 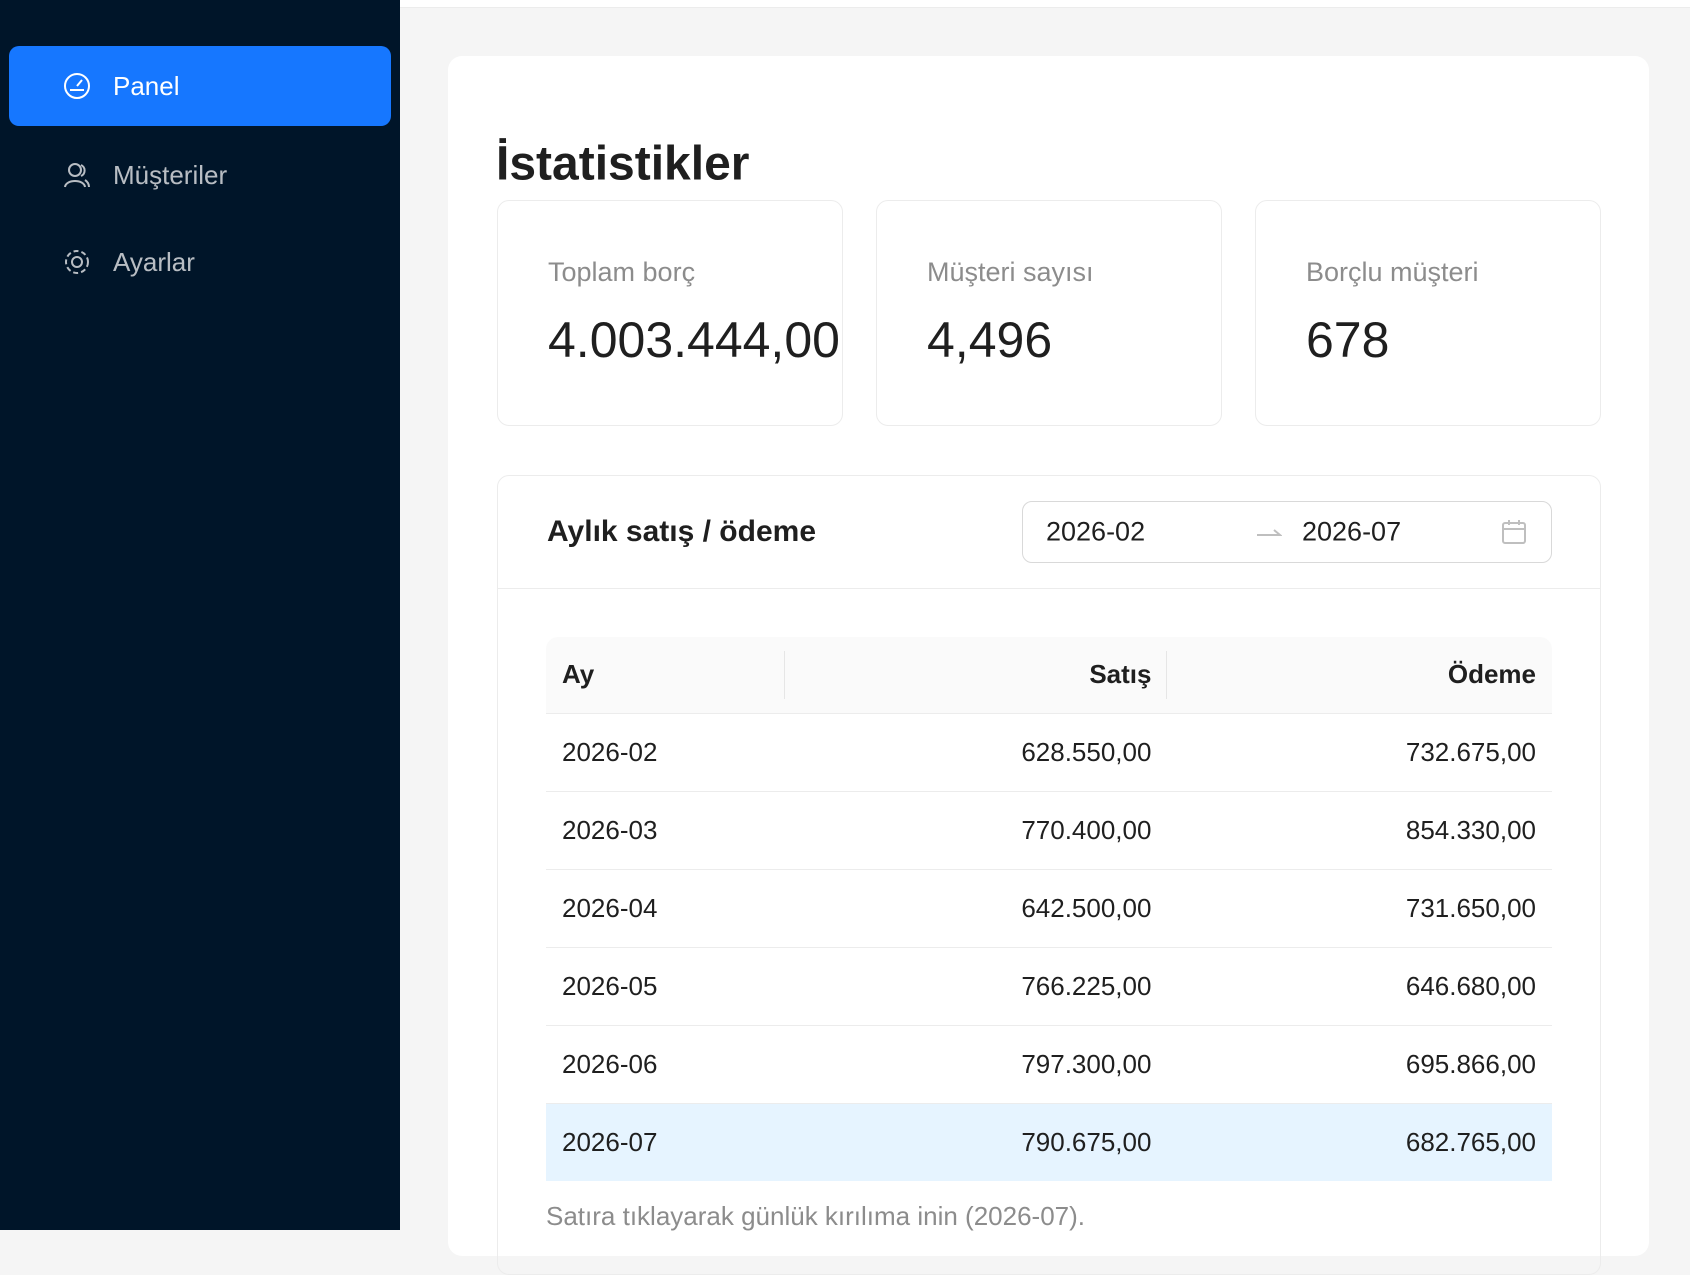 What do you see at coordinates (666, 675) in the screenshot?
I see `column-header: Ay` at bounding box center [666, 675].